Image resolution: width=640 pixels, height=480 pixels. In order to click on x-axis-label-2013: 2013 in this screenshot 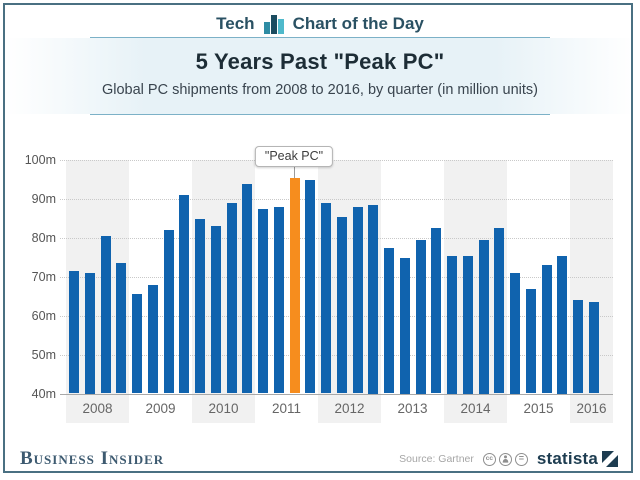, I will do `click(412, 408)`.